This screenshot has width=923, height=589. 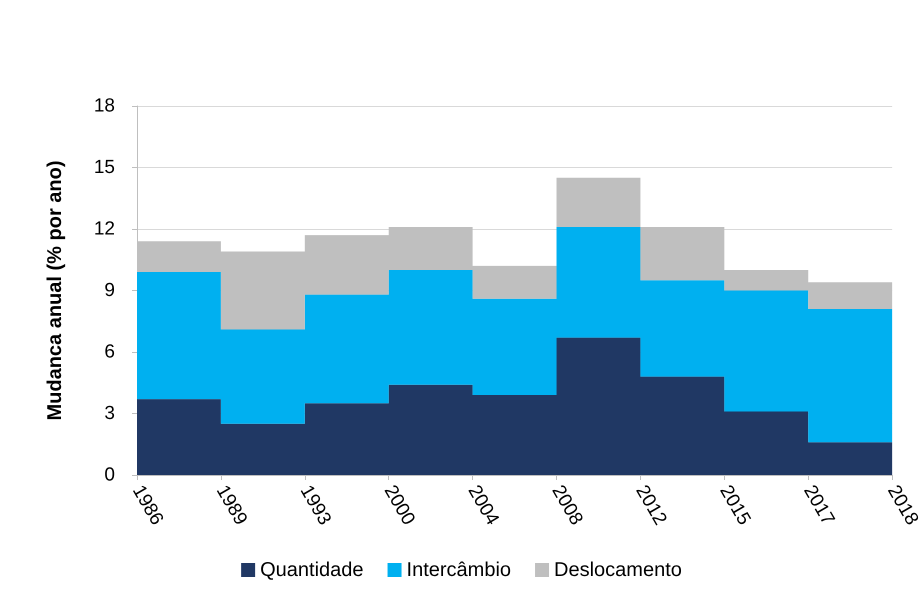 What do you see at coordinates (104, 229) in the screenshot?
I see `y-tick-label: 12` at bounding box center [104, 229].